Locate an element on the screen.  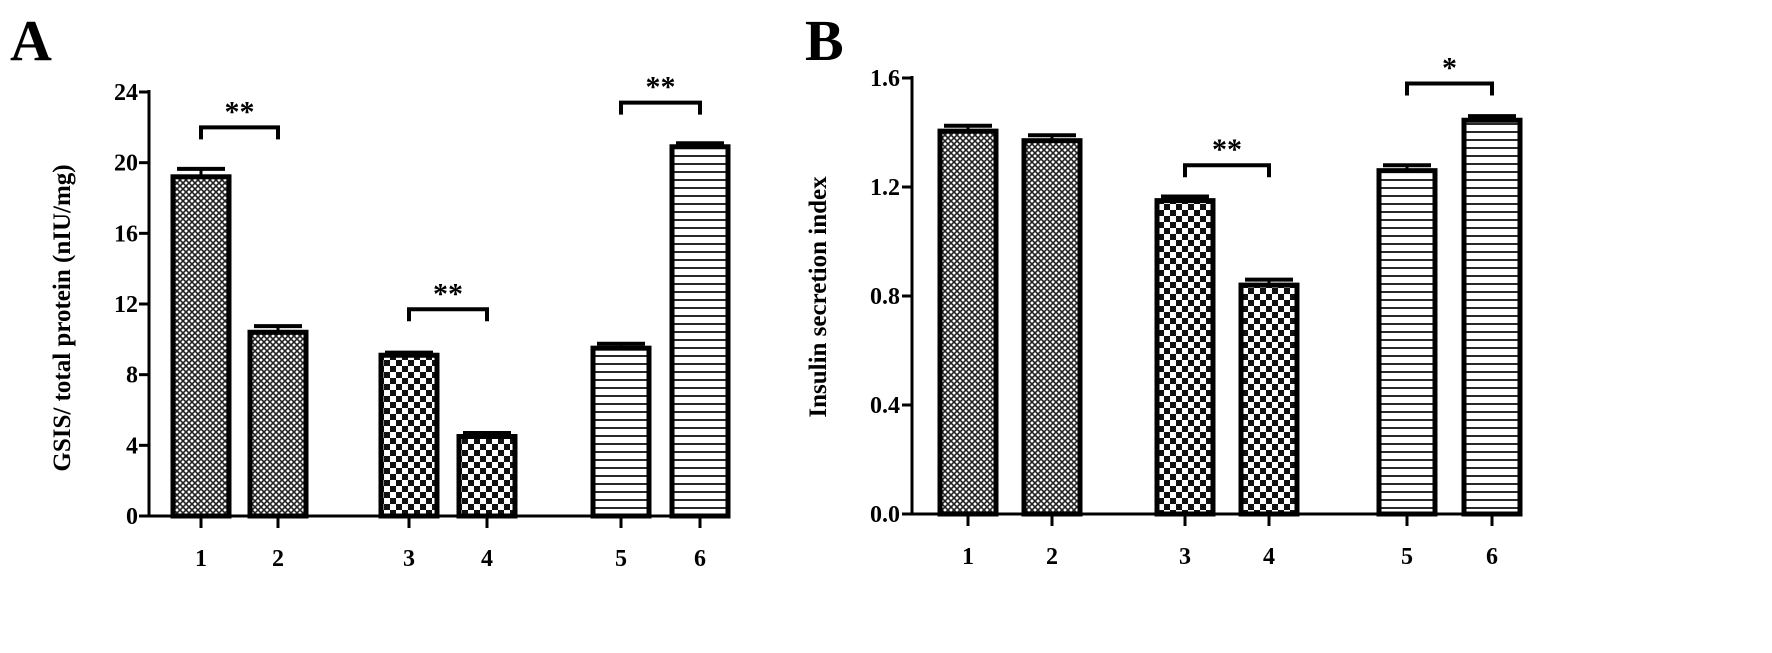
y-tick-label: 0.4 is located at coordinates (885, 406).